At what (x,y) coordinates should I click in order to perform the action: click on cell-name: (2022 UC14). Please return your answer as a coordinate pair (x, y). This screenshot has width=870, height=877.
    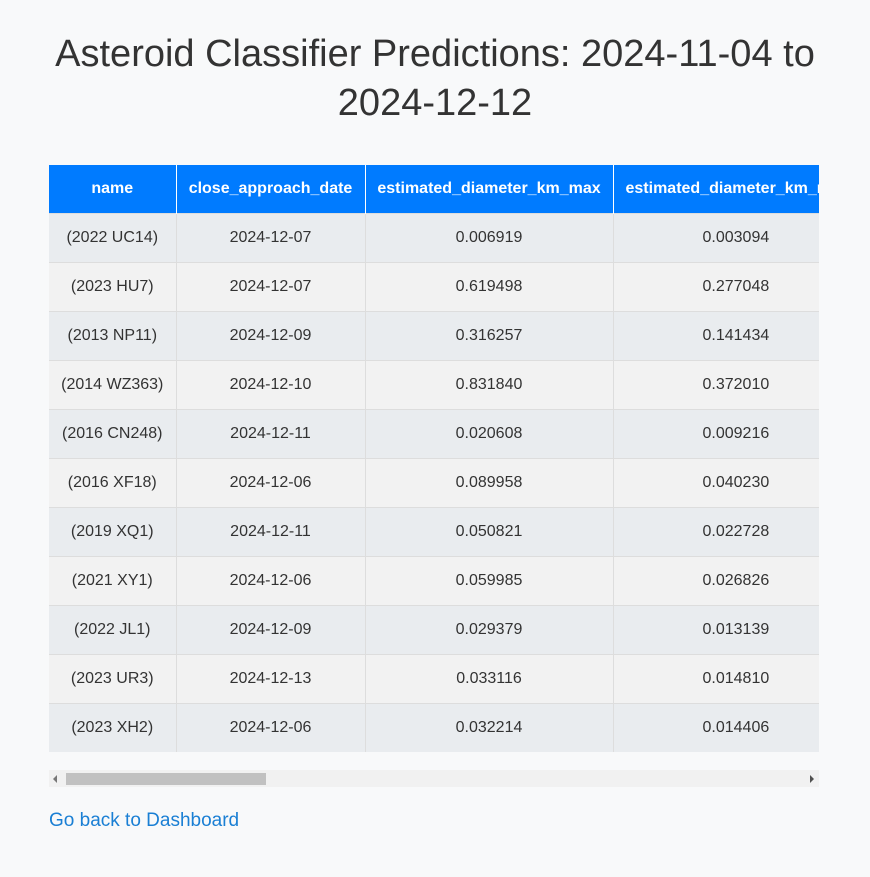
    Looking at the image, I should click on (113, 238).